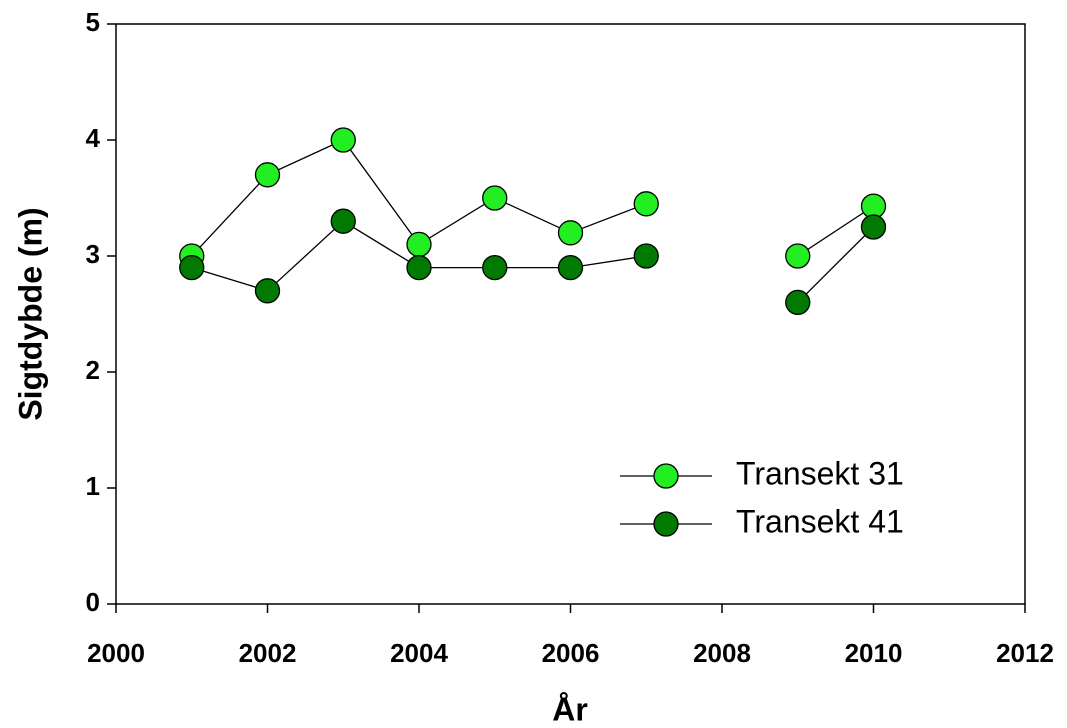 The image size is (1067, 728). Describe the element at coordinates (570, 709) in the screenshot. I see `x-axis-title: År` at that location.